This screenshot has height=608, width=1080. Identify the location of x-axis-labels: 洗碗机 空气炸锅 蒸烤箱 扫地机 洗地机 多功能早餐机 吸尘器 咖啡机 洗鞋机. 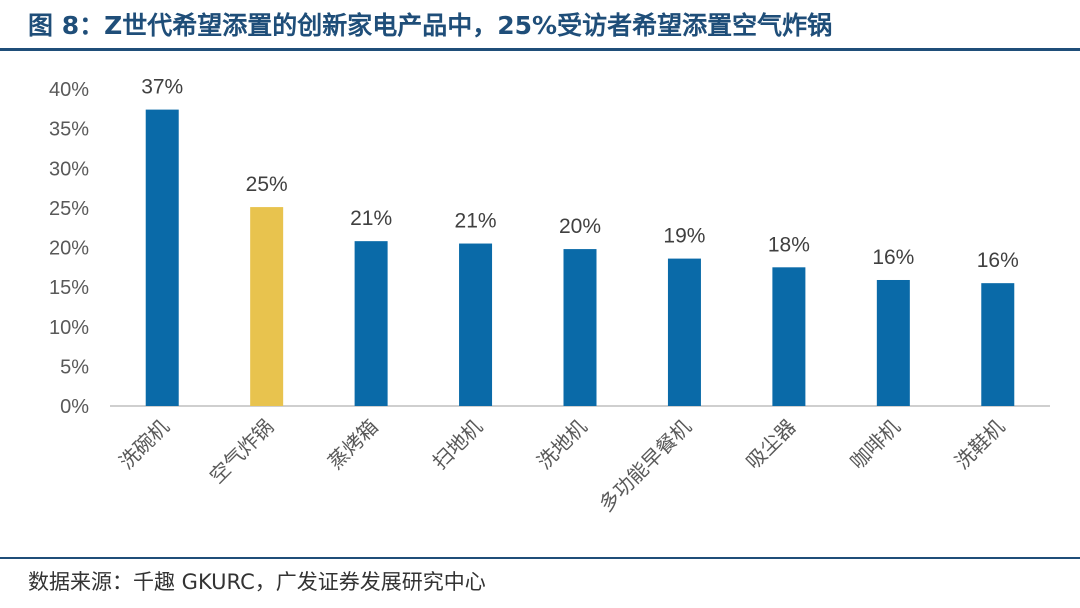
(561, 466).